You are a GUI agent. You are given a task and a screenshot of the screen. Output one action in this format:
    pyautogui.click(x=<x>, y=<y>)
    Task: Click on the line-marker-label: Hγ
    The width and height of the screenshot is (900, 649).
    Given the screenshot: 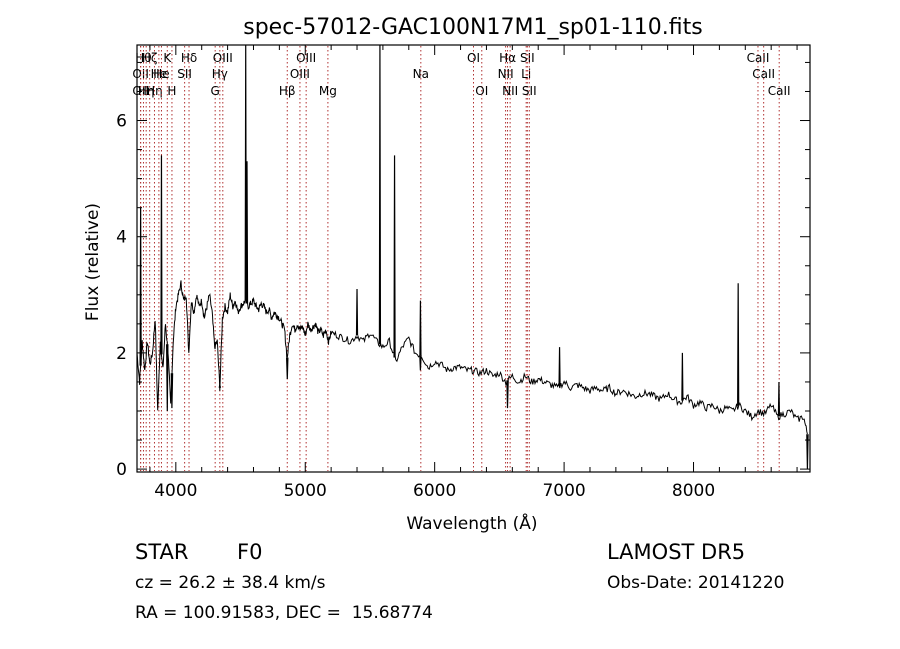 What is the action you would take?
    pyautogui.click(x=220, y=74)
    